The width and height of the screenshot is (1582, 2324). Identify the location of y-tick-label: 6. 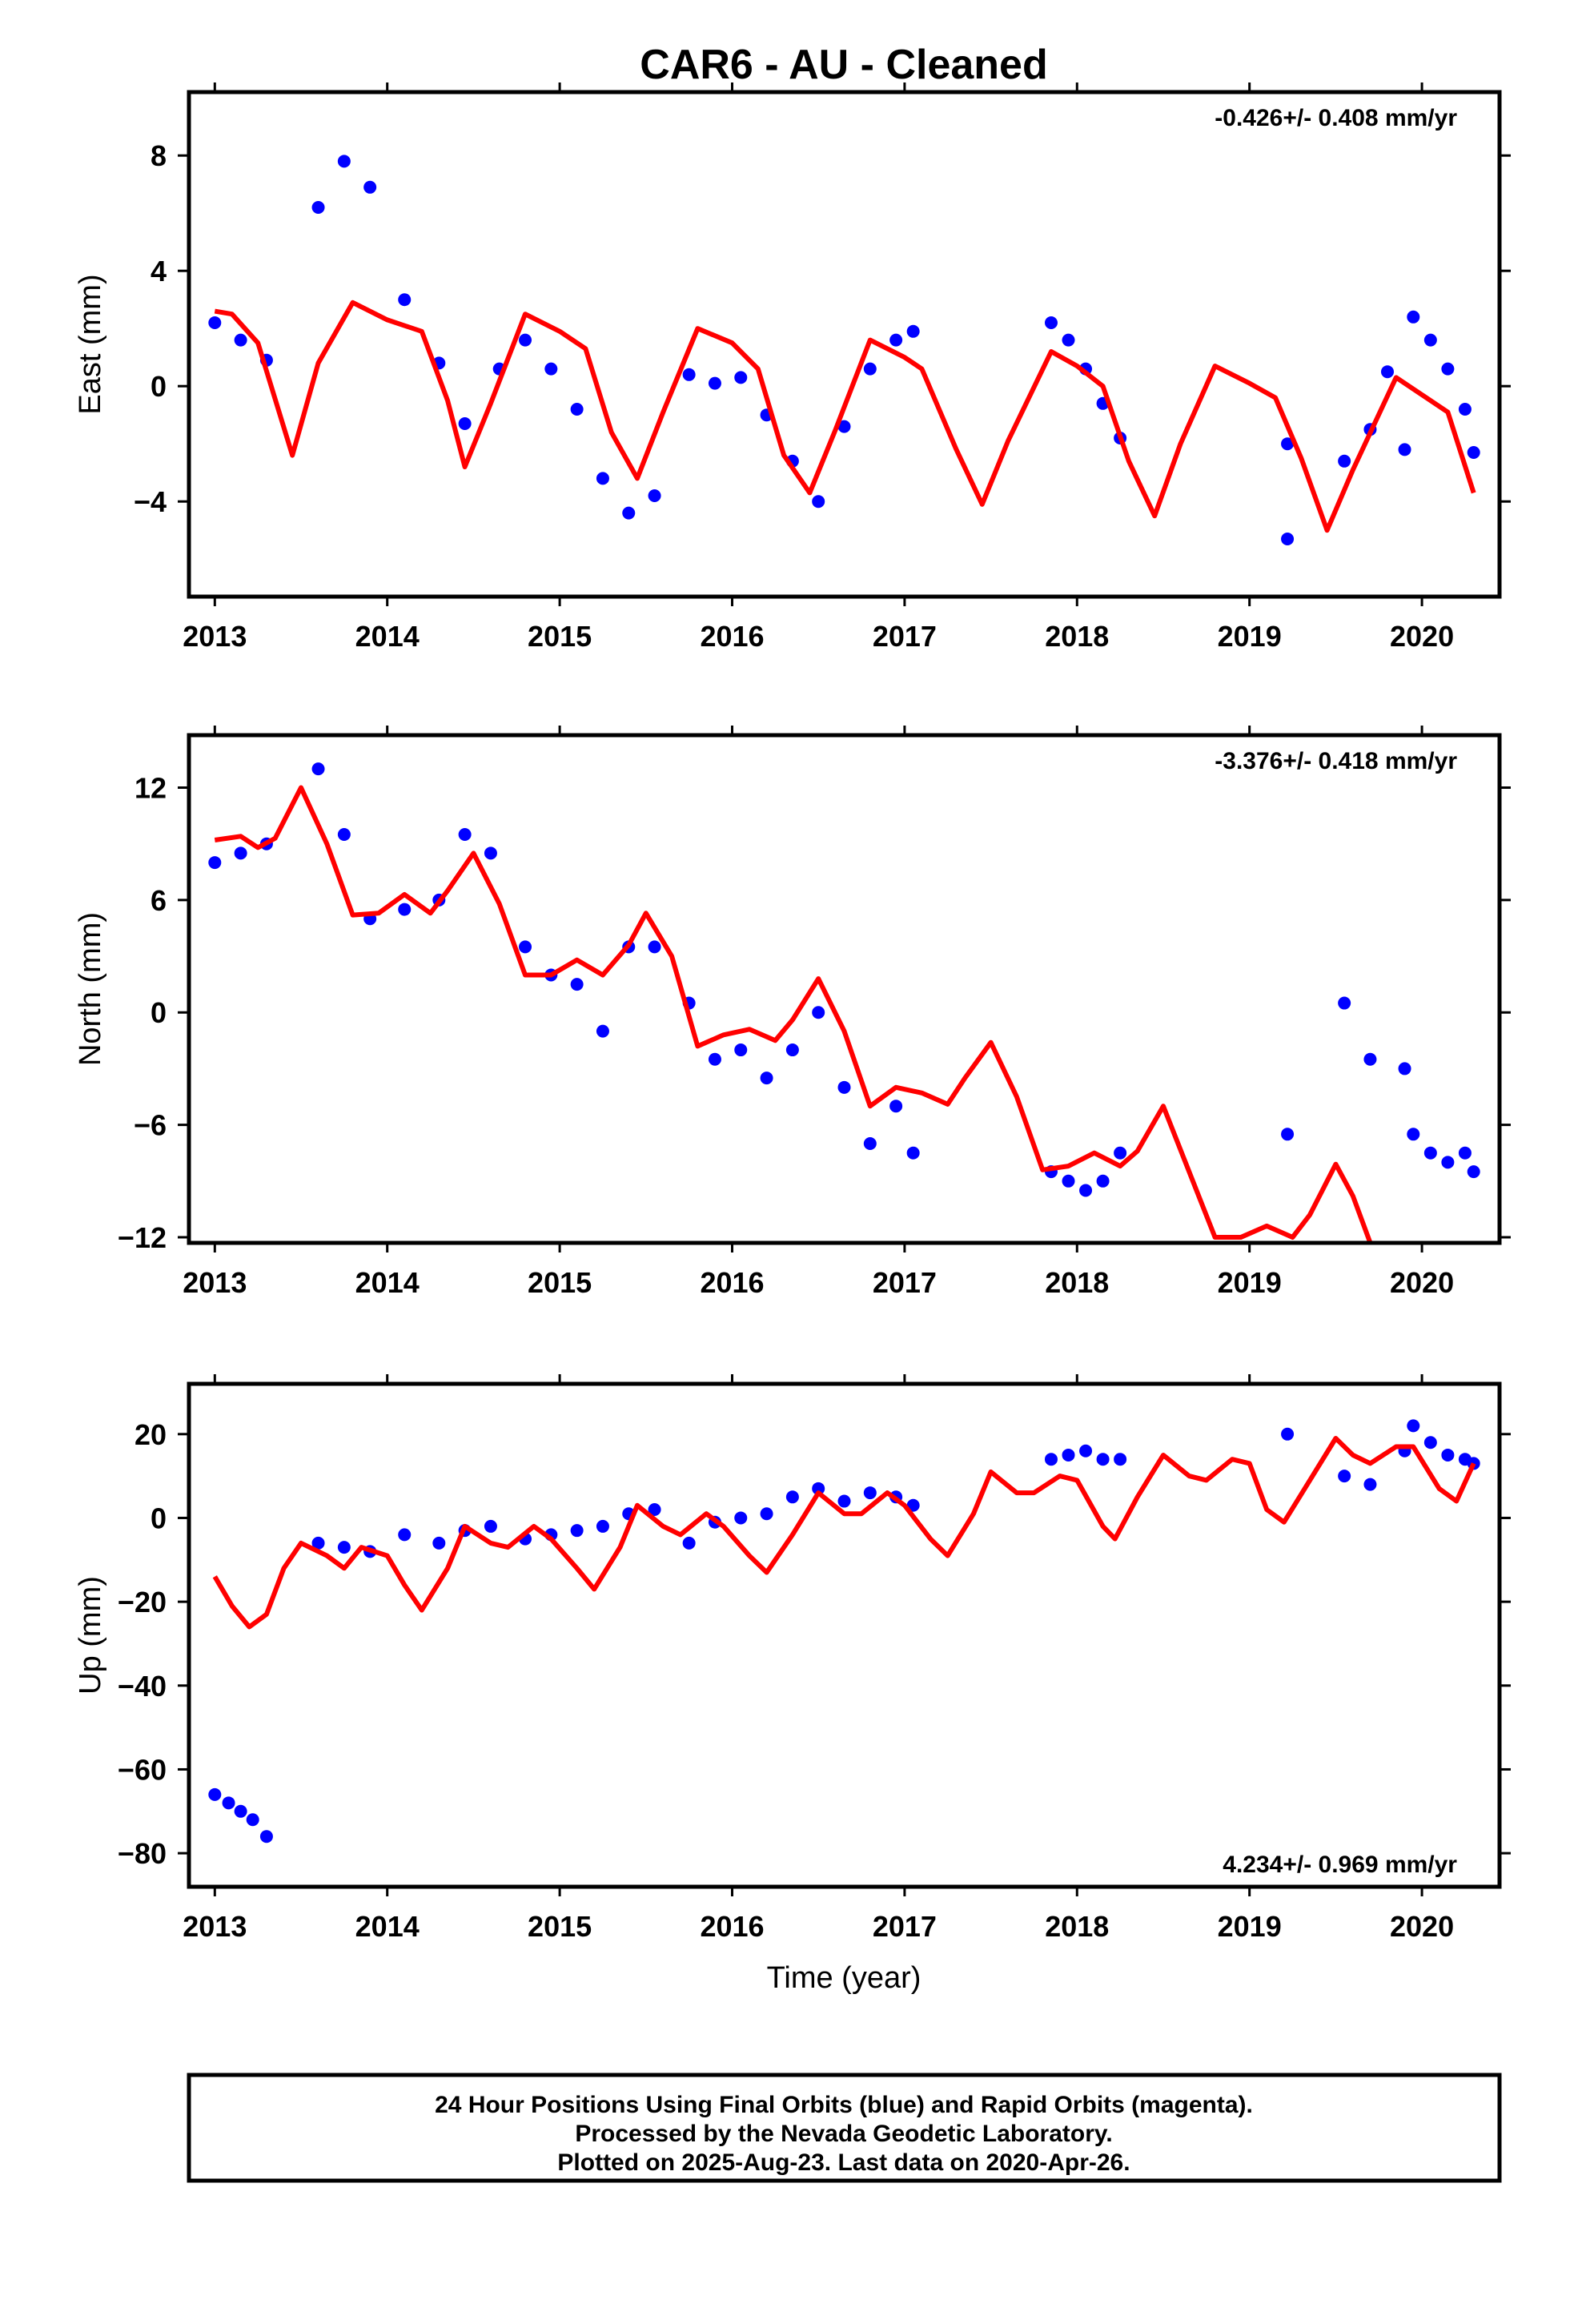
(159, 900).